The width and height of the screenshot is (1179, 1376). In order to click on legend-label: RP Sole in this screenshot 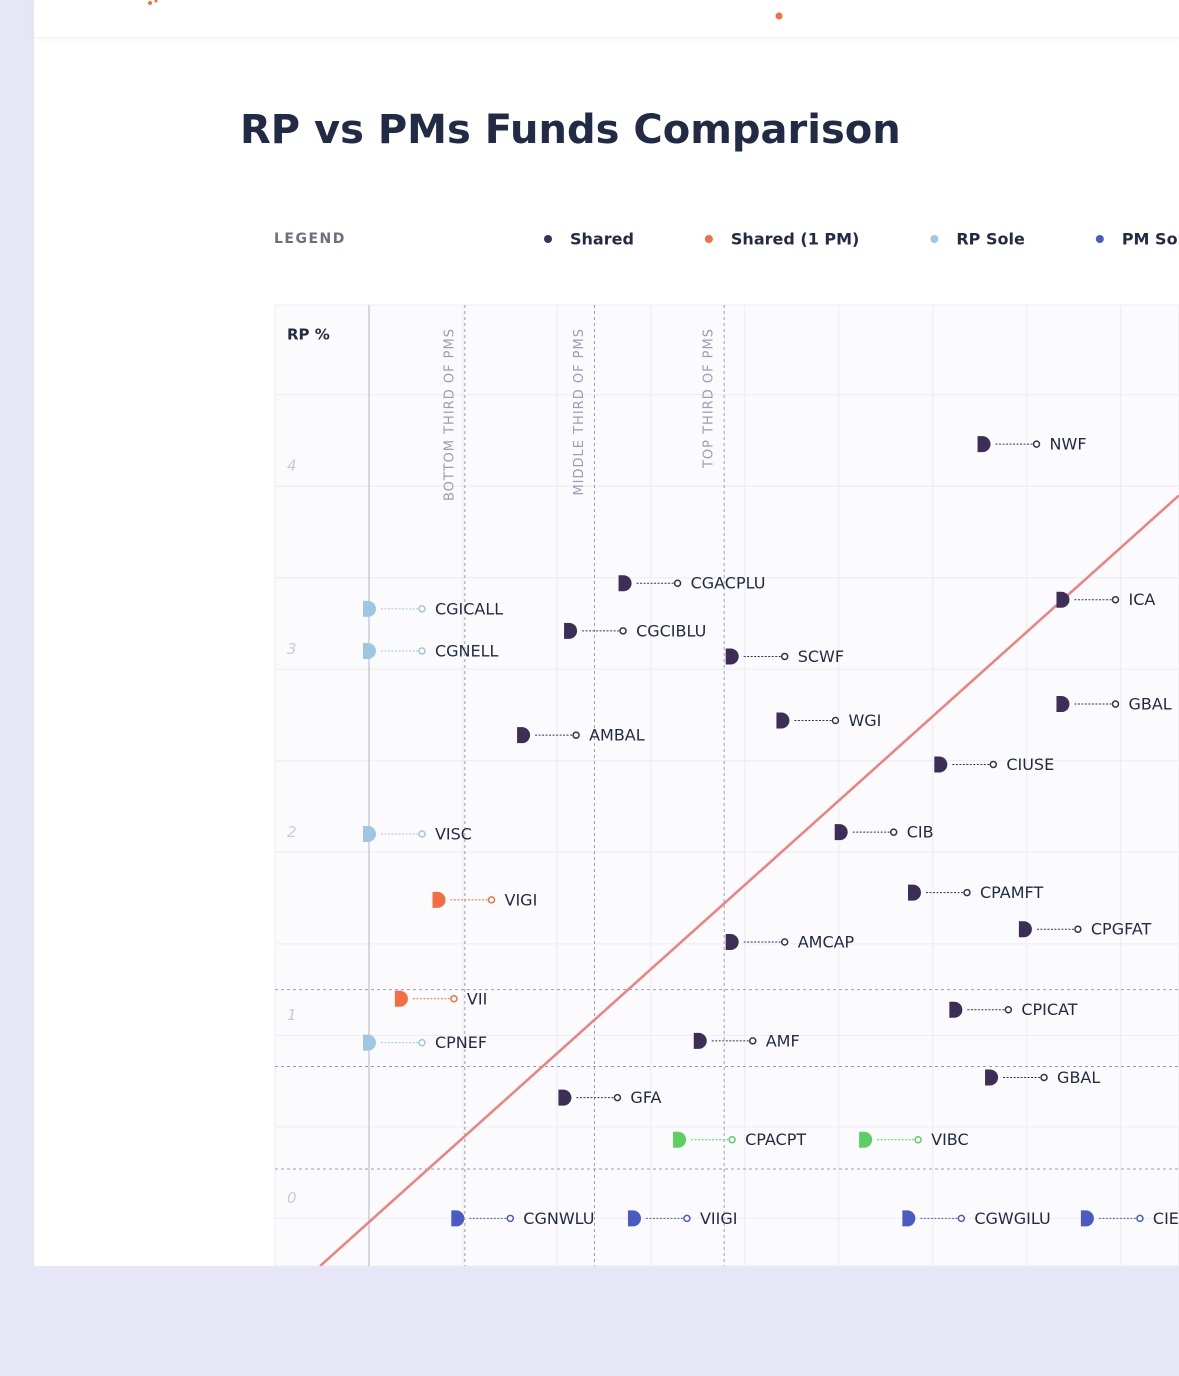, I will do `click(990, 239)`.